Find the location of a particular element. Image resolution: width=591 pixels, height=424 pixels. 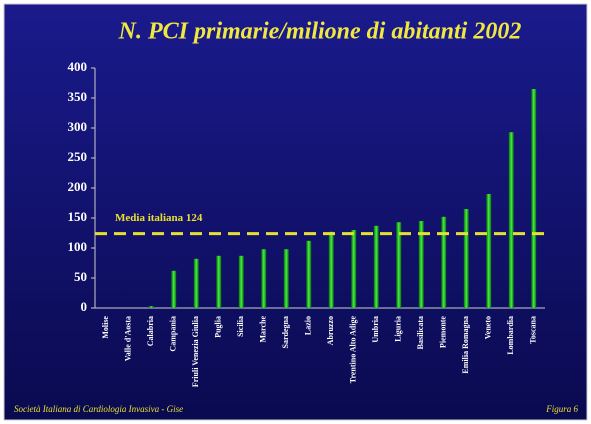

x-tick-label: Emilia Romagna is located at coordinates (465, 345).